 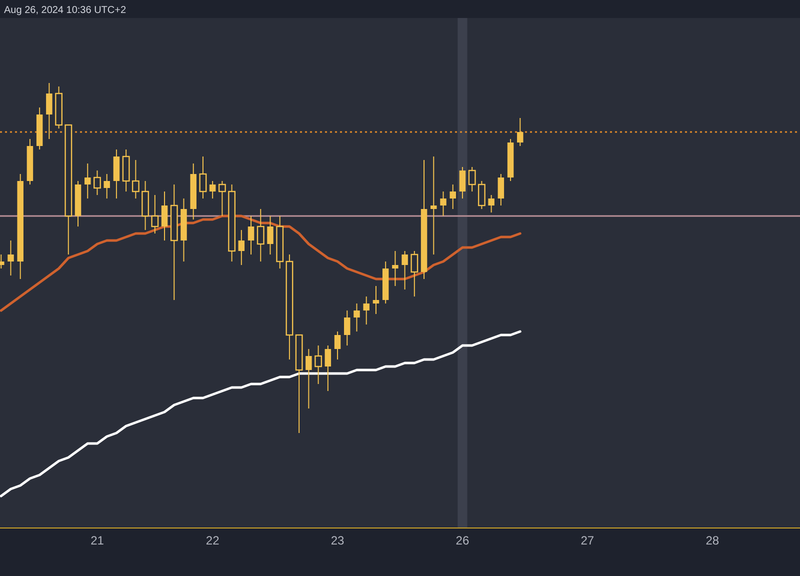 I want to click on x-tick-label: 27, so click(x=587, y=541).